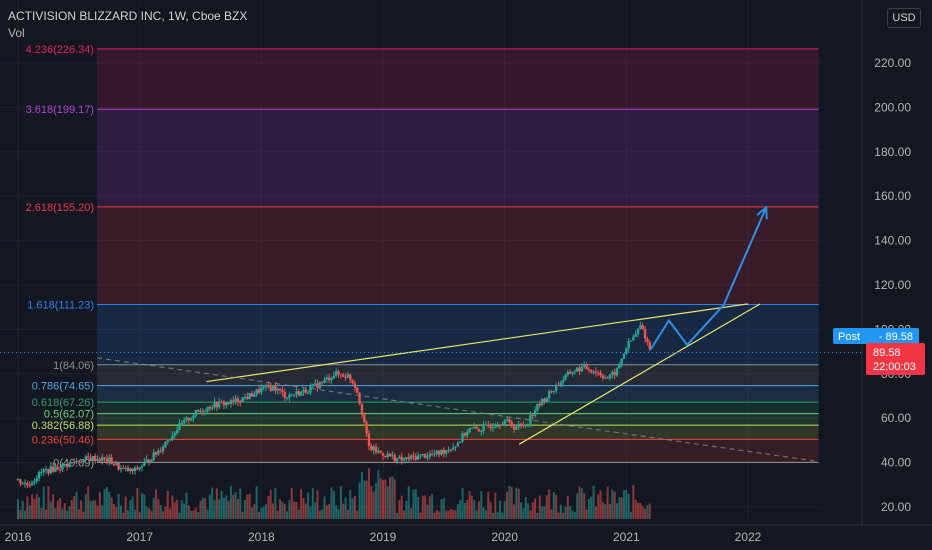  I want to click on x-tick-label: 2022, so click(748, 537).